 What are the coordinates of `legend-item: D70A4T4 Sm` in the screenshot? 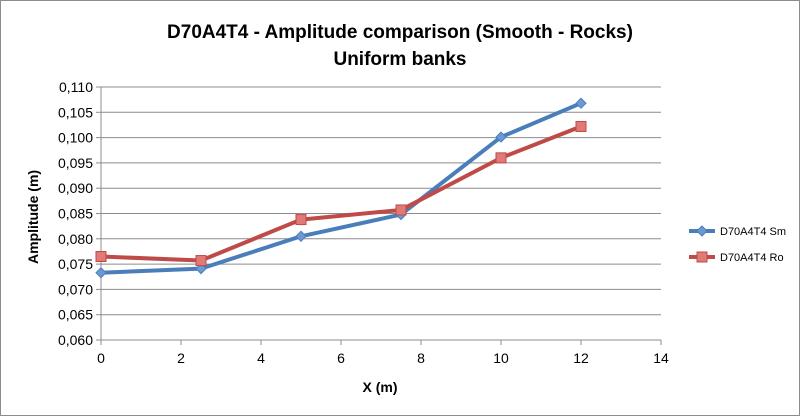 It's located at (737, 231).